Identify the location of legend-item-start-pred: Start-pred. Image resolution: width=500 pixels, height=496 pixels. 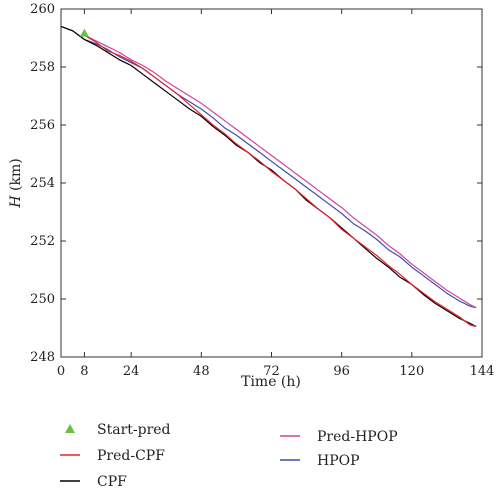
(118, 430).